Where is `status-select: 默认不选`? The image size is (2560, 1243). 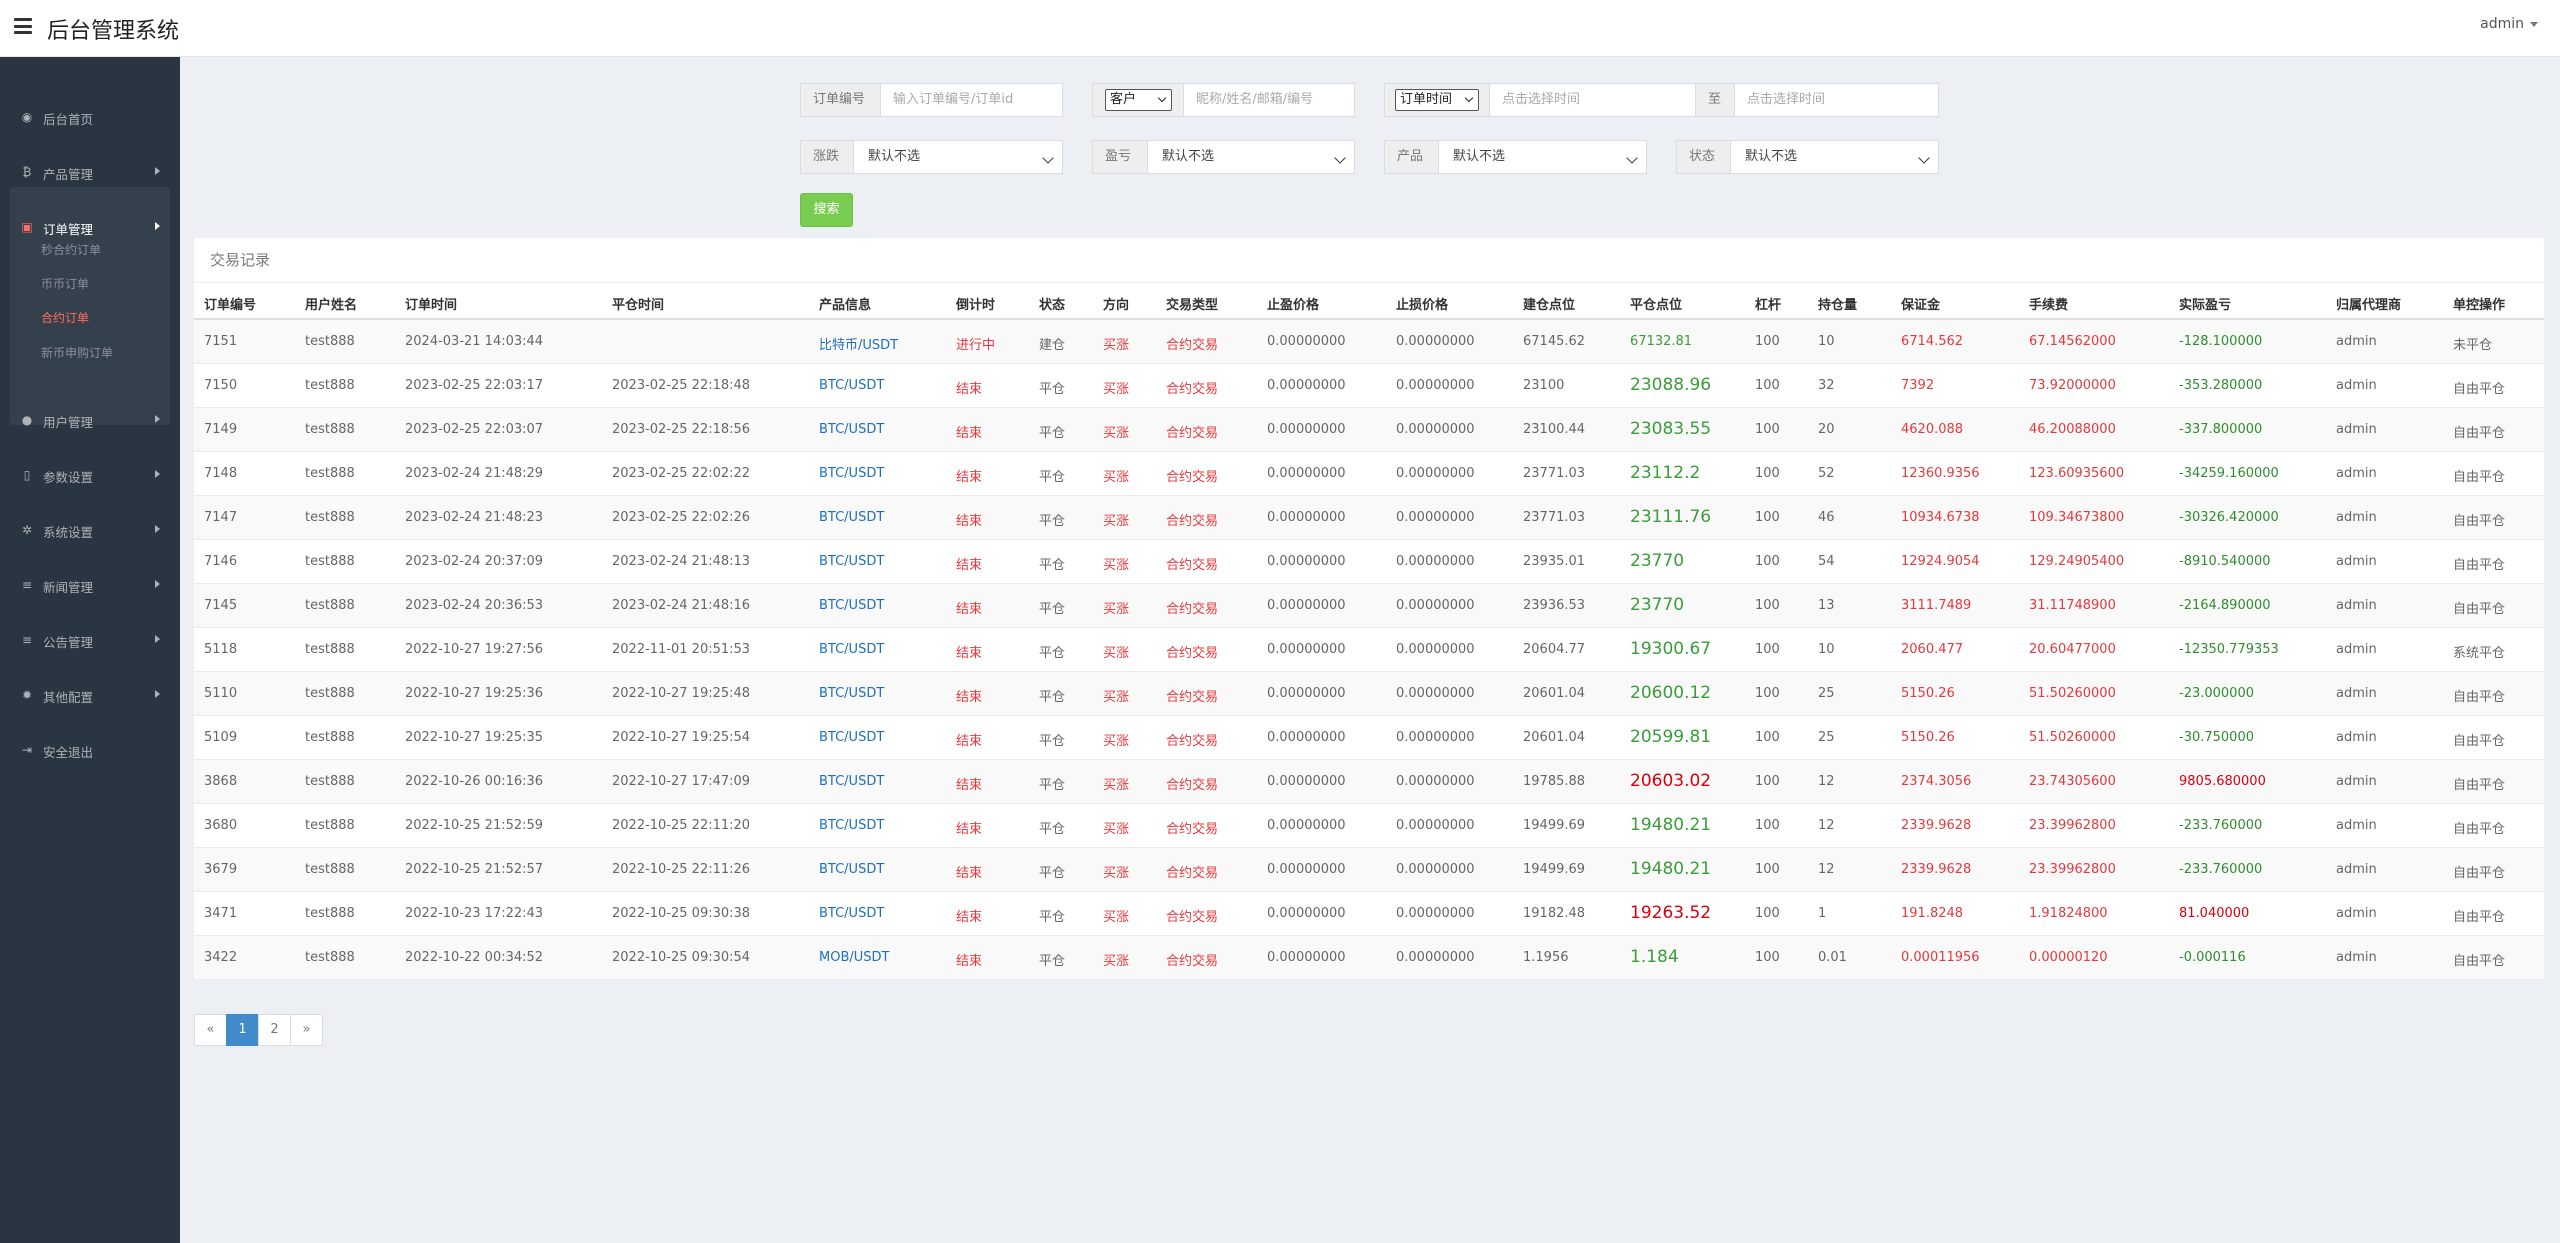
status-select: 默认不选 is located at coordinates (1834, 157).